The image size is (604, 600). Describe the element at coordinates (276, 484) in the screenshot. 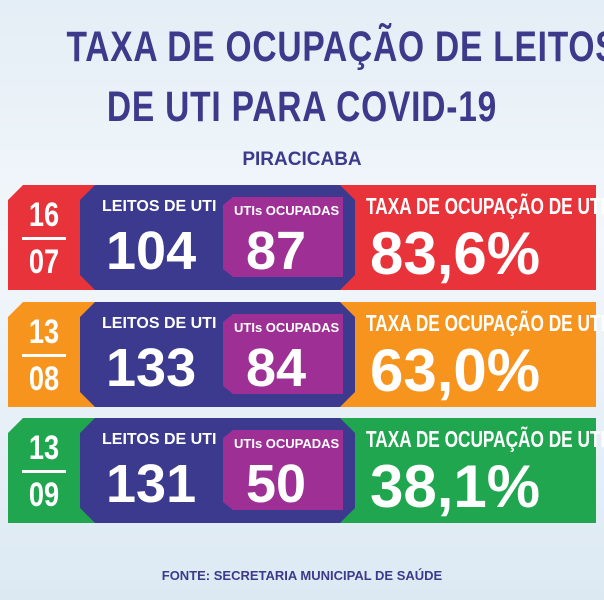

I see `occupied-value: 50` at that location.